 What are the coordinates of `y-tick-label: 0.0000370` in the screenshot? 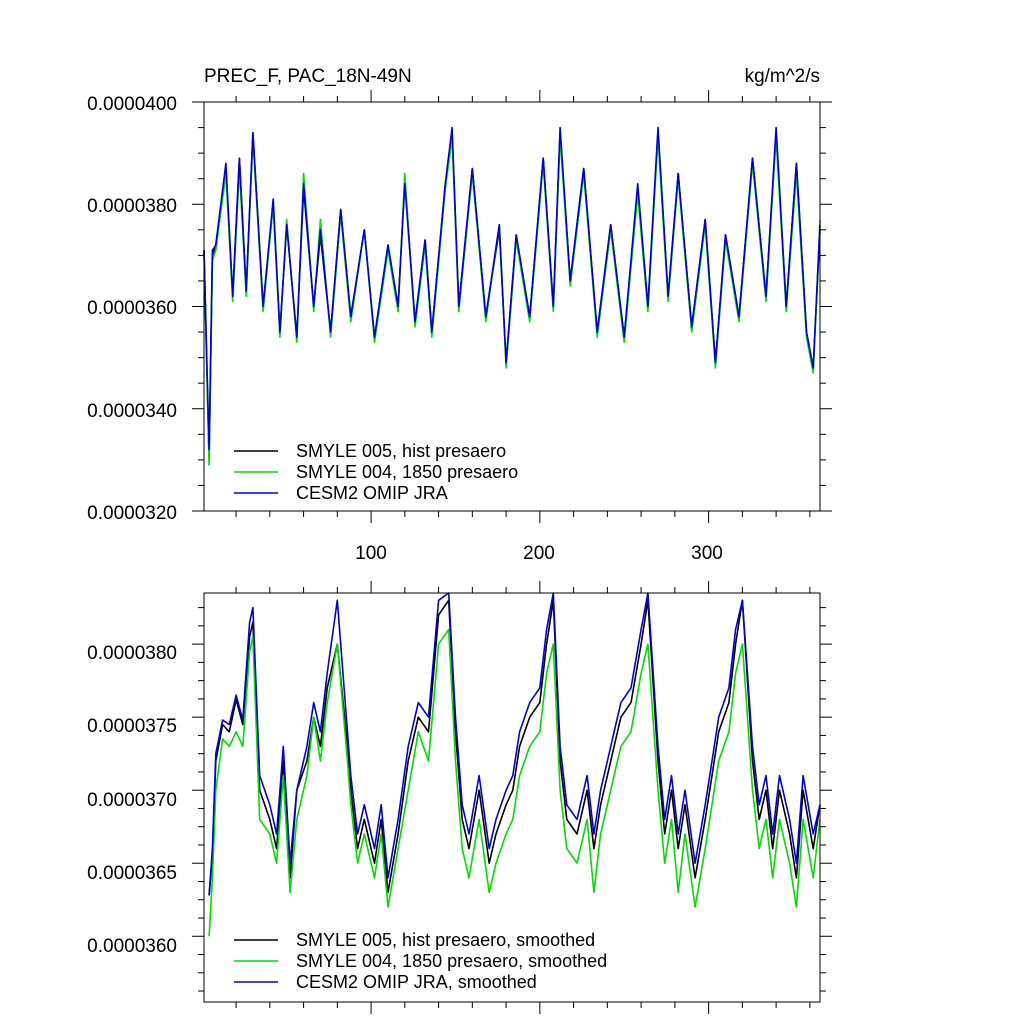 It's located at (132, 800).